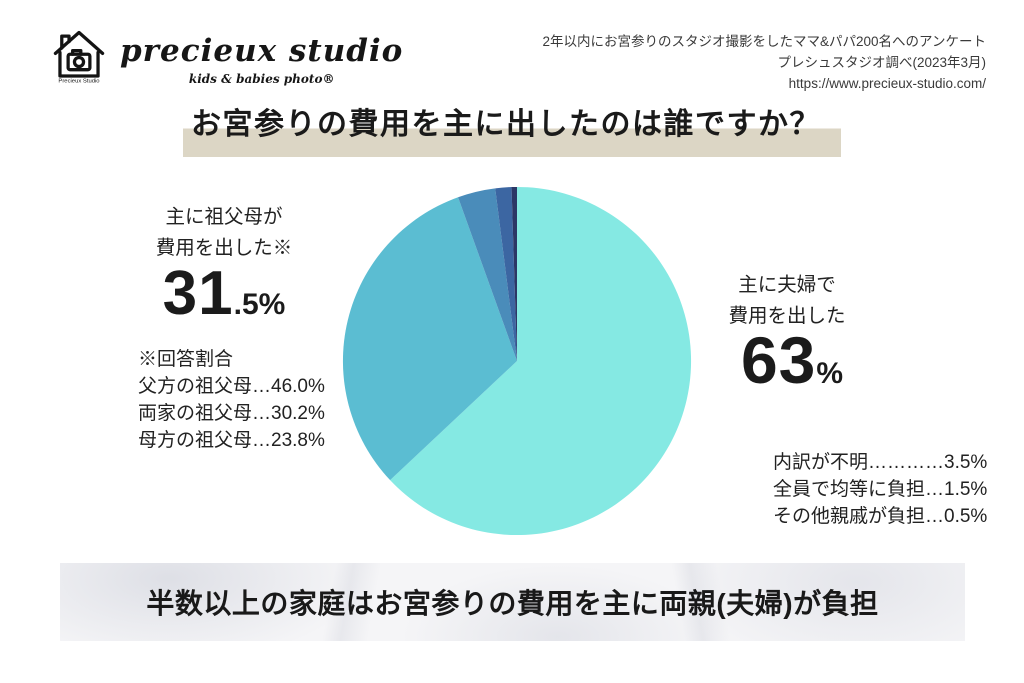 This screenshot has width=1024, height=683. Describe the element at coordinates (881, 62) in the screenshot. I see `source-line-2: プレシュスタジオ調べ(2023年3月)` at that location.